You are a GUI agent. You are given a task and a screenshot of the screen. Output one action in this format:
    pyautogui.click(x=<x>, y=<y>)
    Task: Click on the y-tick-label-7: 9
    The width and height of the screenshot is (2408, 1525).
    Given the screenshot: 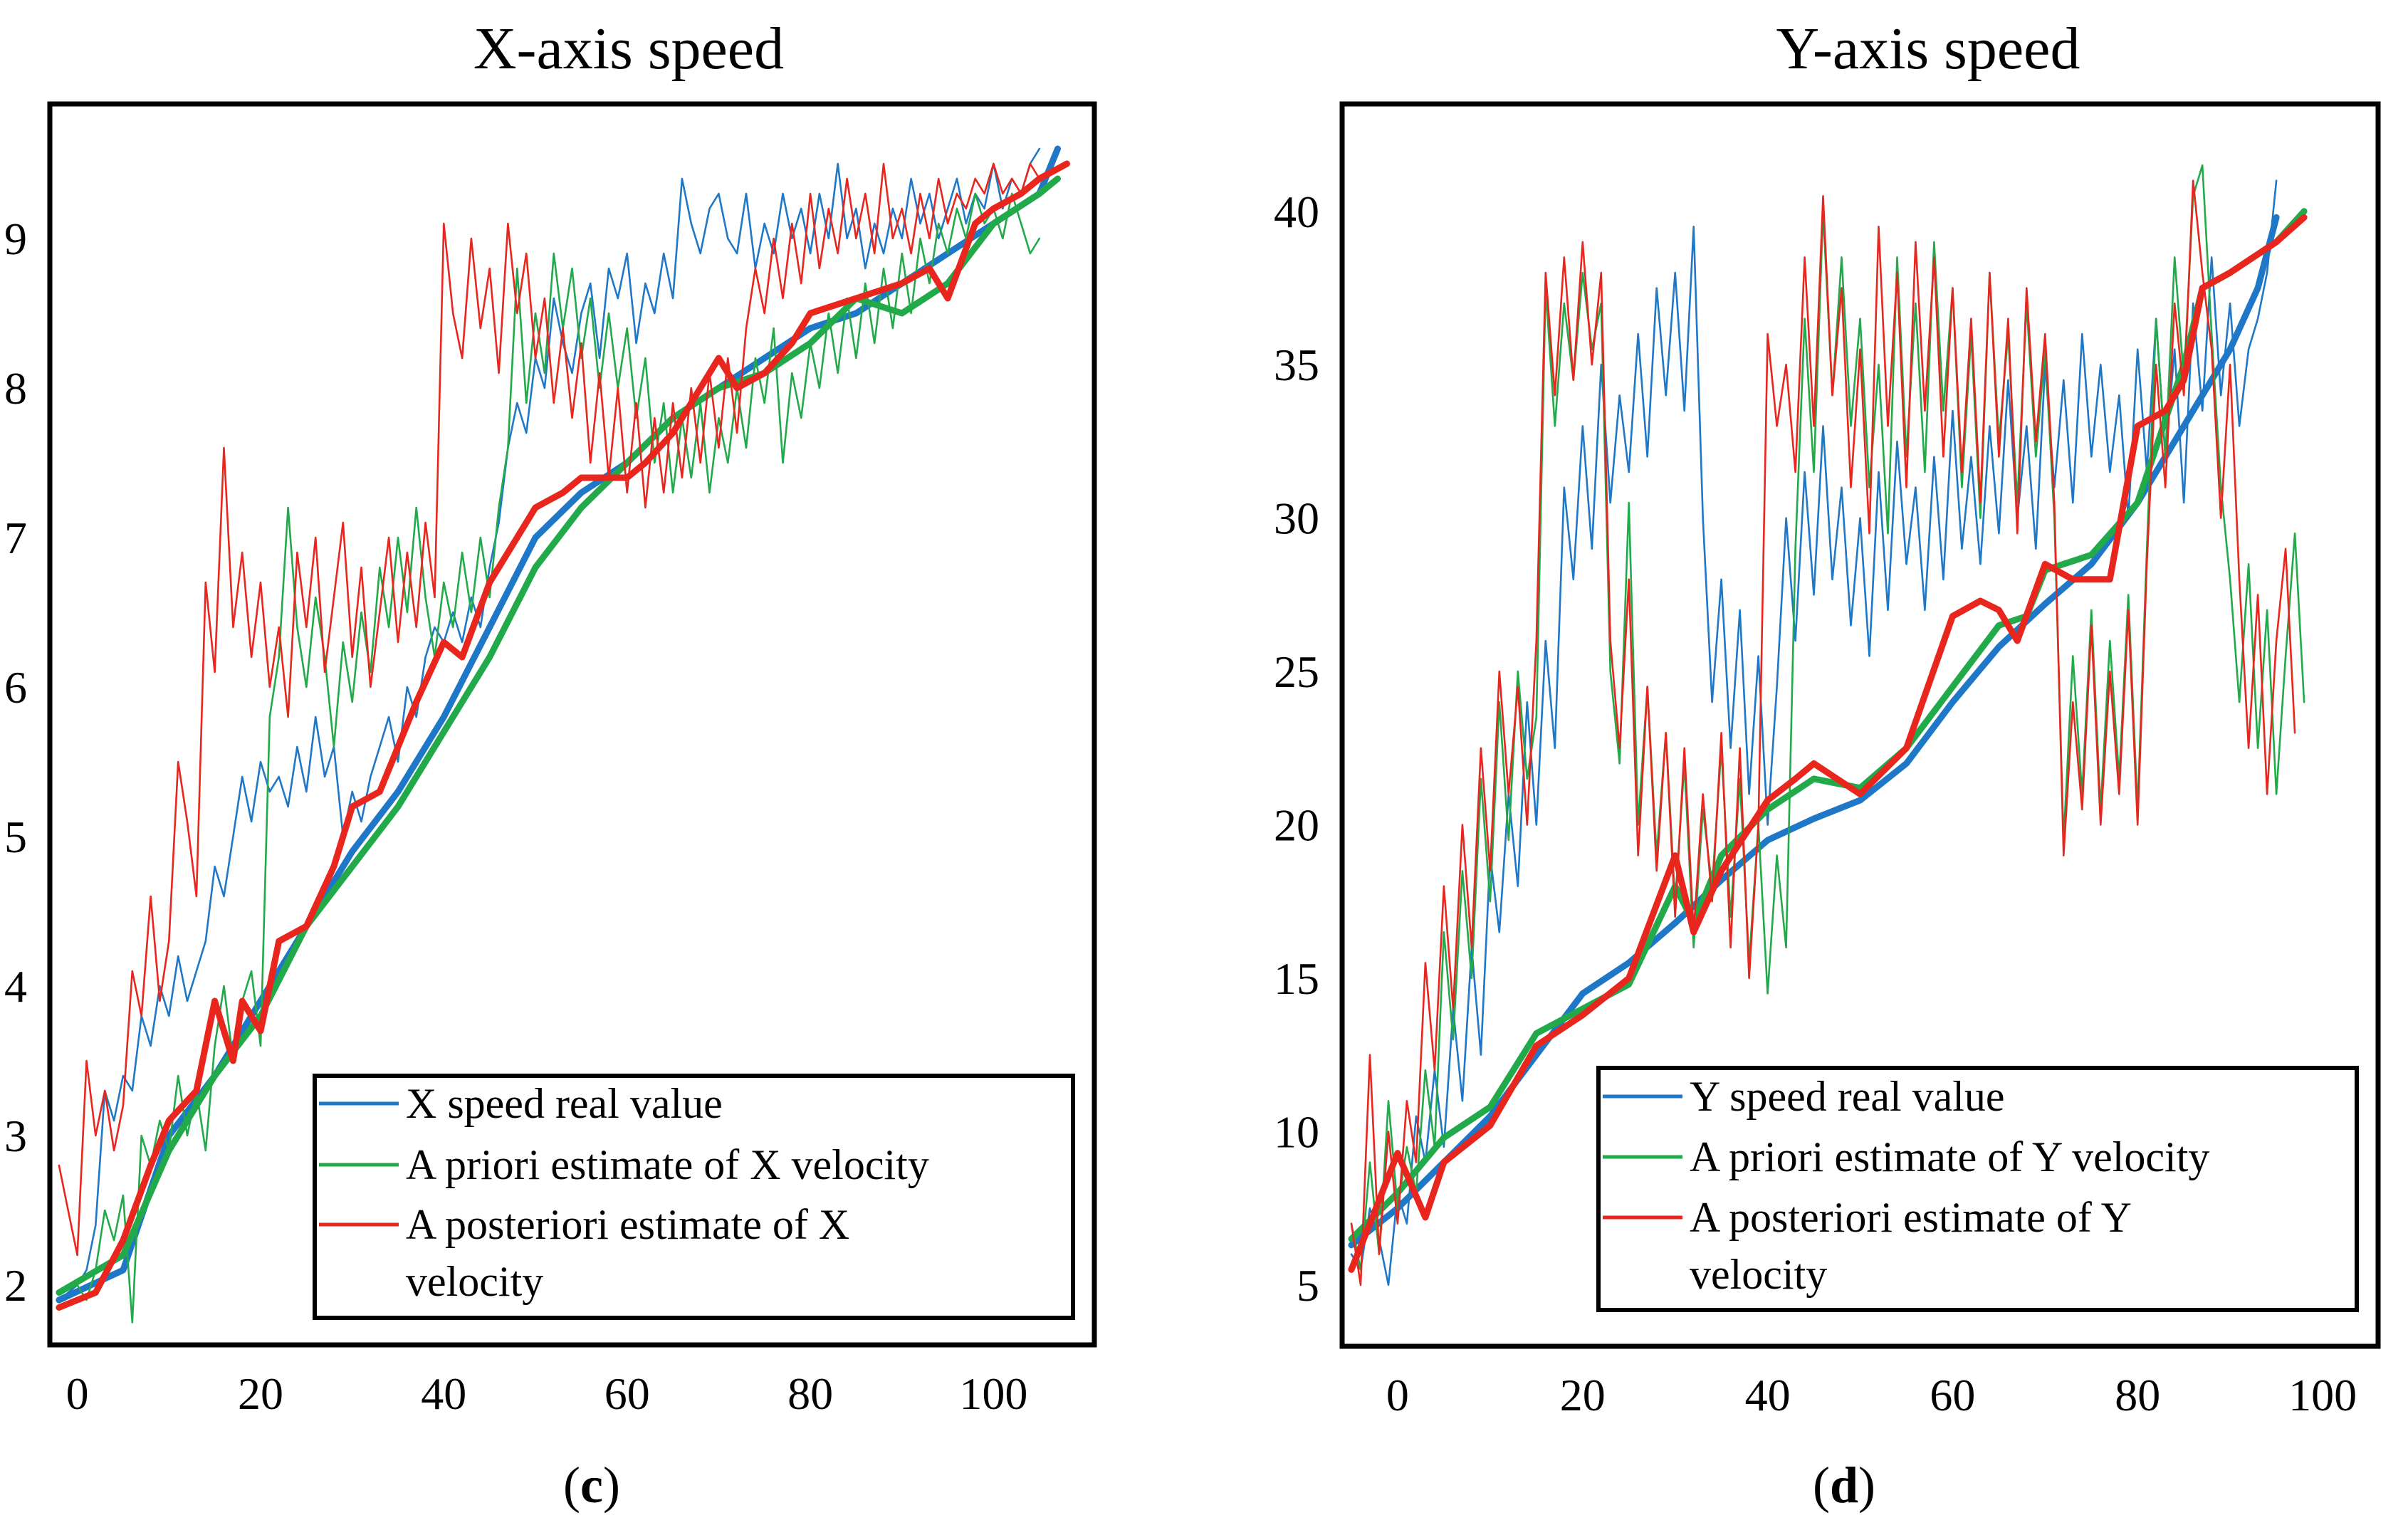 What is the action you would take?
    pyautogui.click(x=15, y=239)
    